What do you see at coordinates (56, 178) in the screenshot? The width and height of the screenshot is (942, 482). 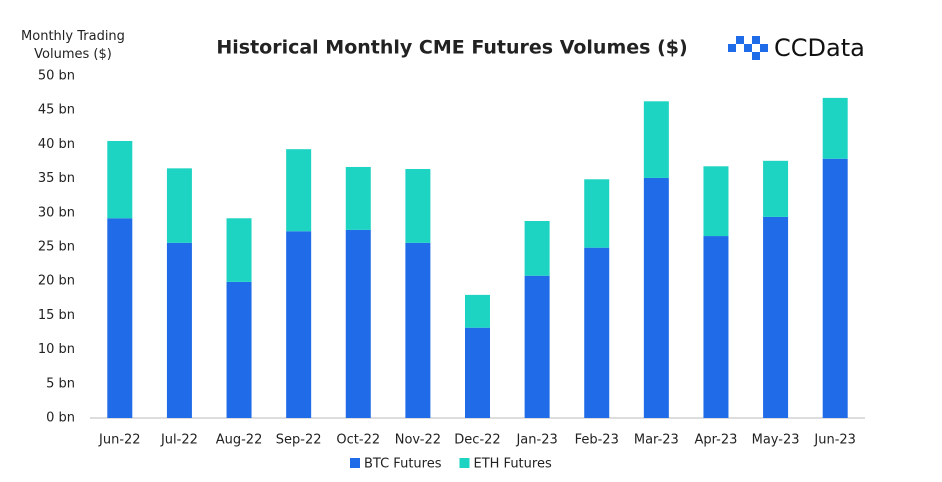 I see `y-tick-label: 35 bn` at bounding box center [56, 178].